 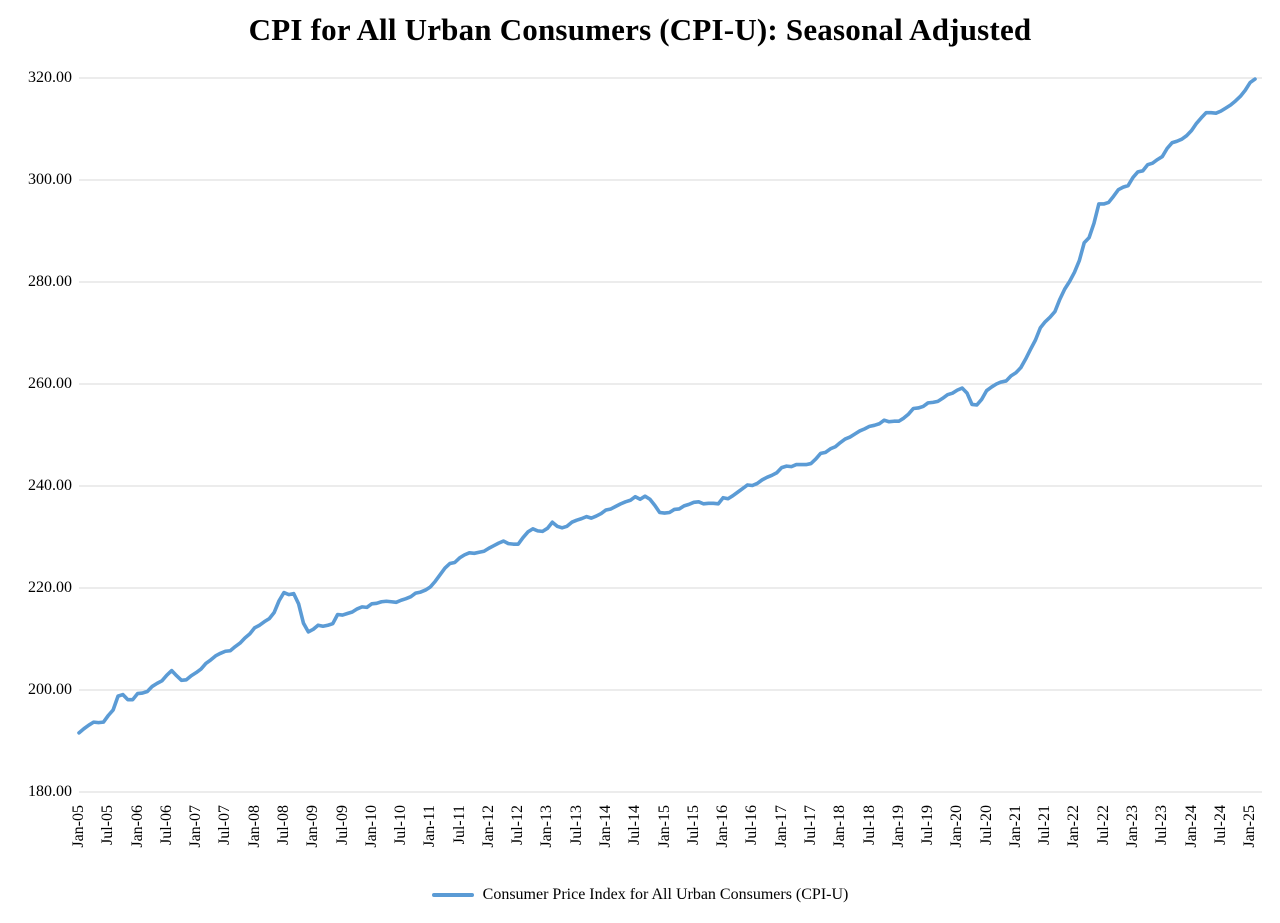 I want to click on y-axis-tick-label: 300.00, so click(x=50, y=179).